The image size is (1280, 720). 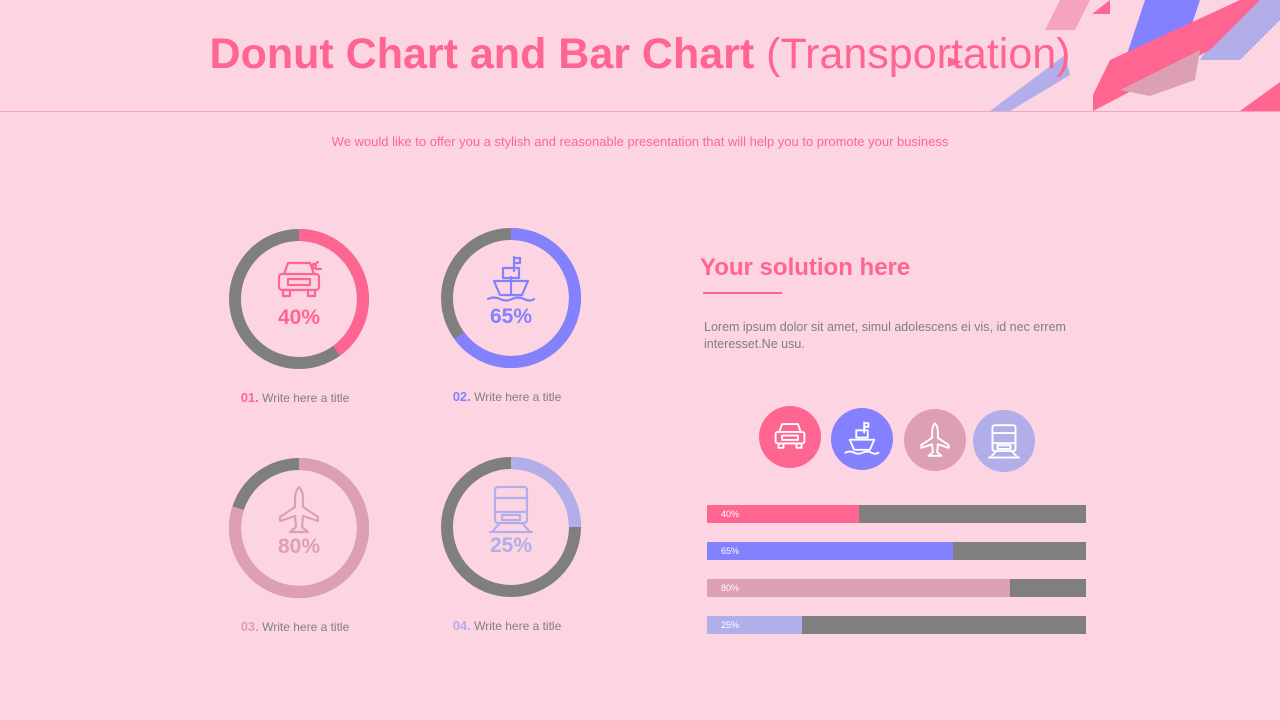 What do you see at coordinates (896, 514) in the screenshot?
I see `bar-track-1: 40%` at bounding box center [896, 514].